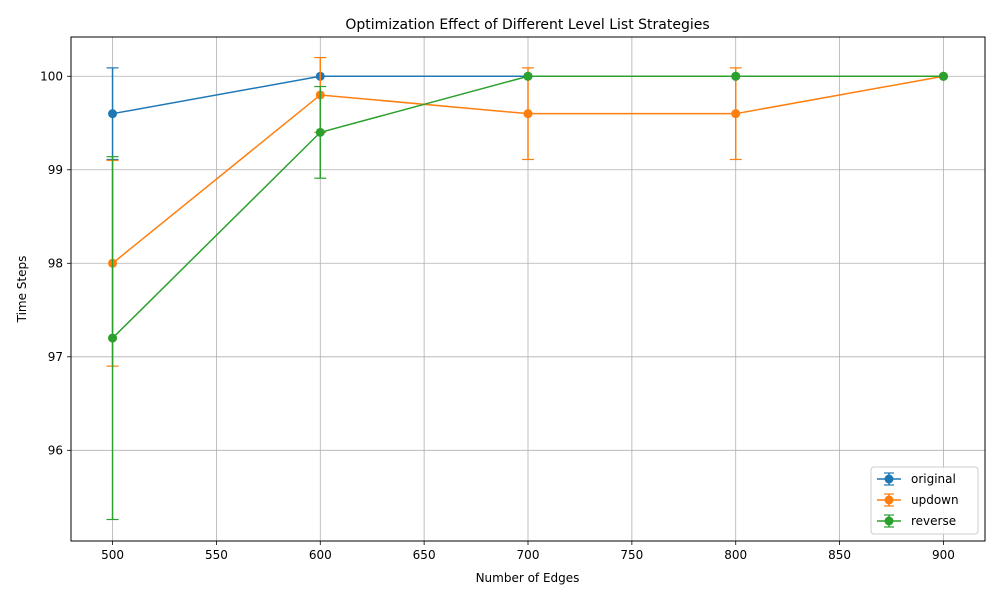  I want to click on y-axis-ticks: 96 97 98 99 100, so click(55, 263).